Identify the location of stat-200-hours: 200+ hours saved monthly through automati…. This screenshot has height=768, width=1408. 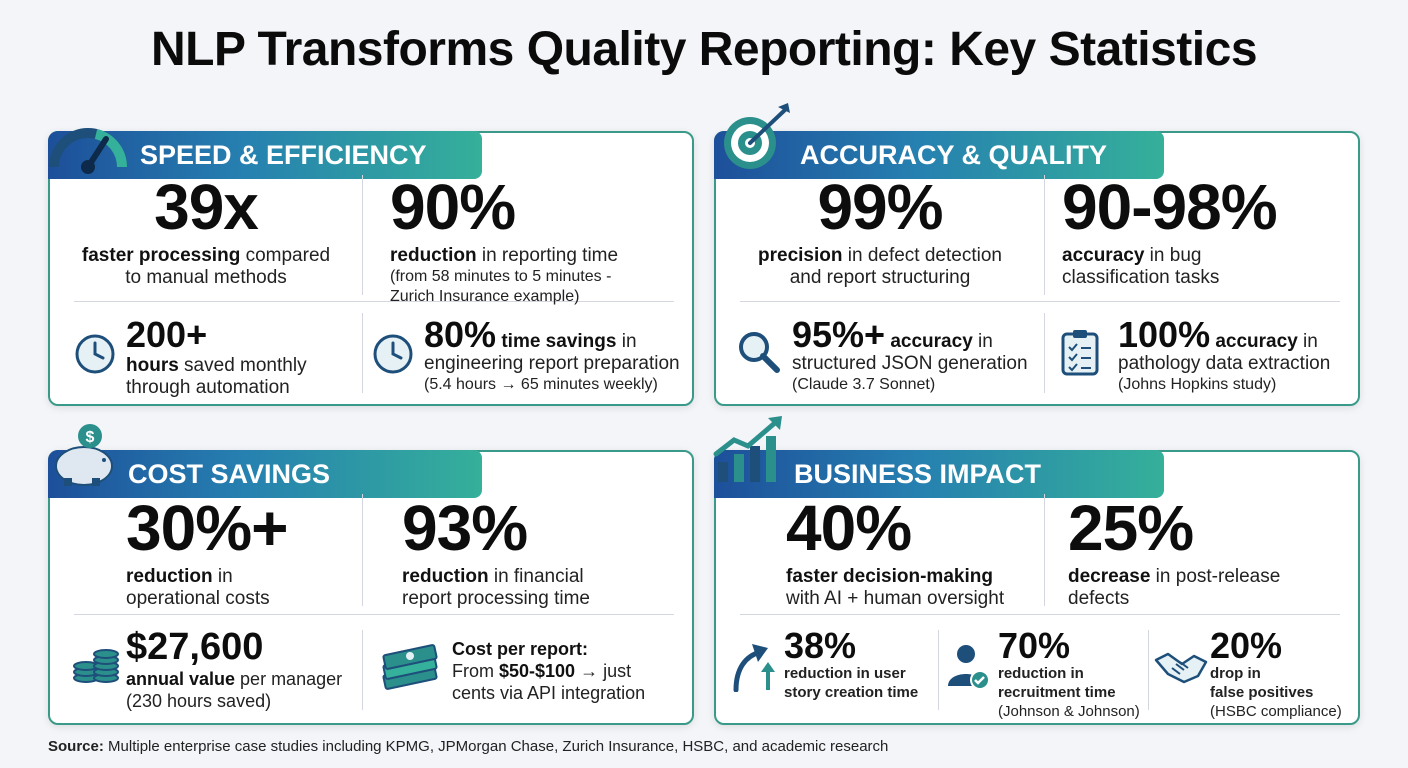
(241, 358).